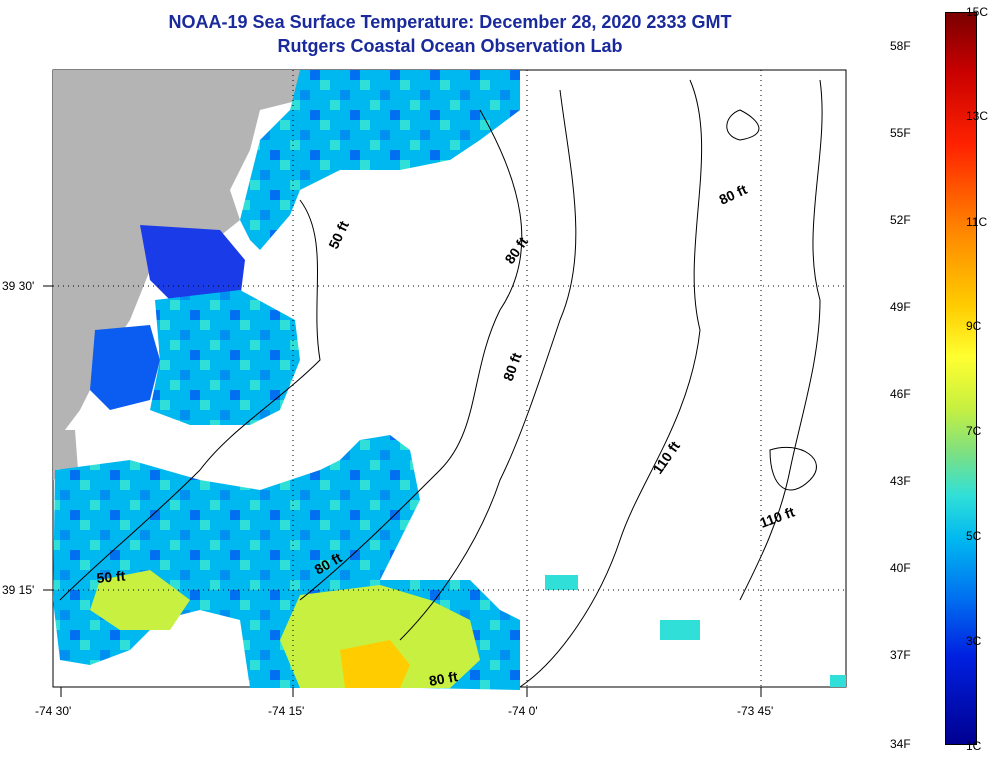 This screenshot has width=992, height=761. I want to click on colorbar-c-label: 3C, so click(974, 641).